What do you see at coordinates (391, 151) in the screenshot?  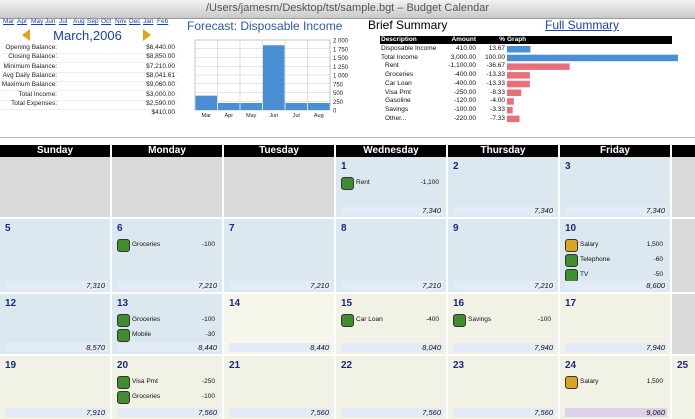 I see `day-header: Wednesday` at bounding box center [391, 151].